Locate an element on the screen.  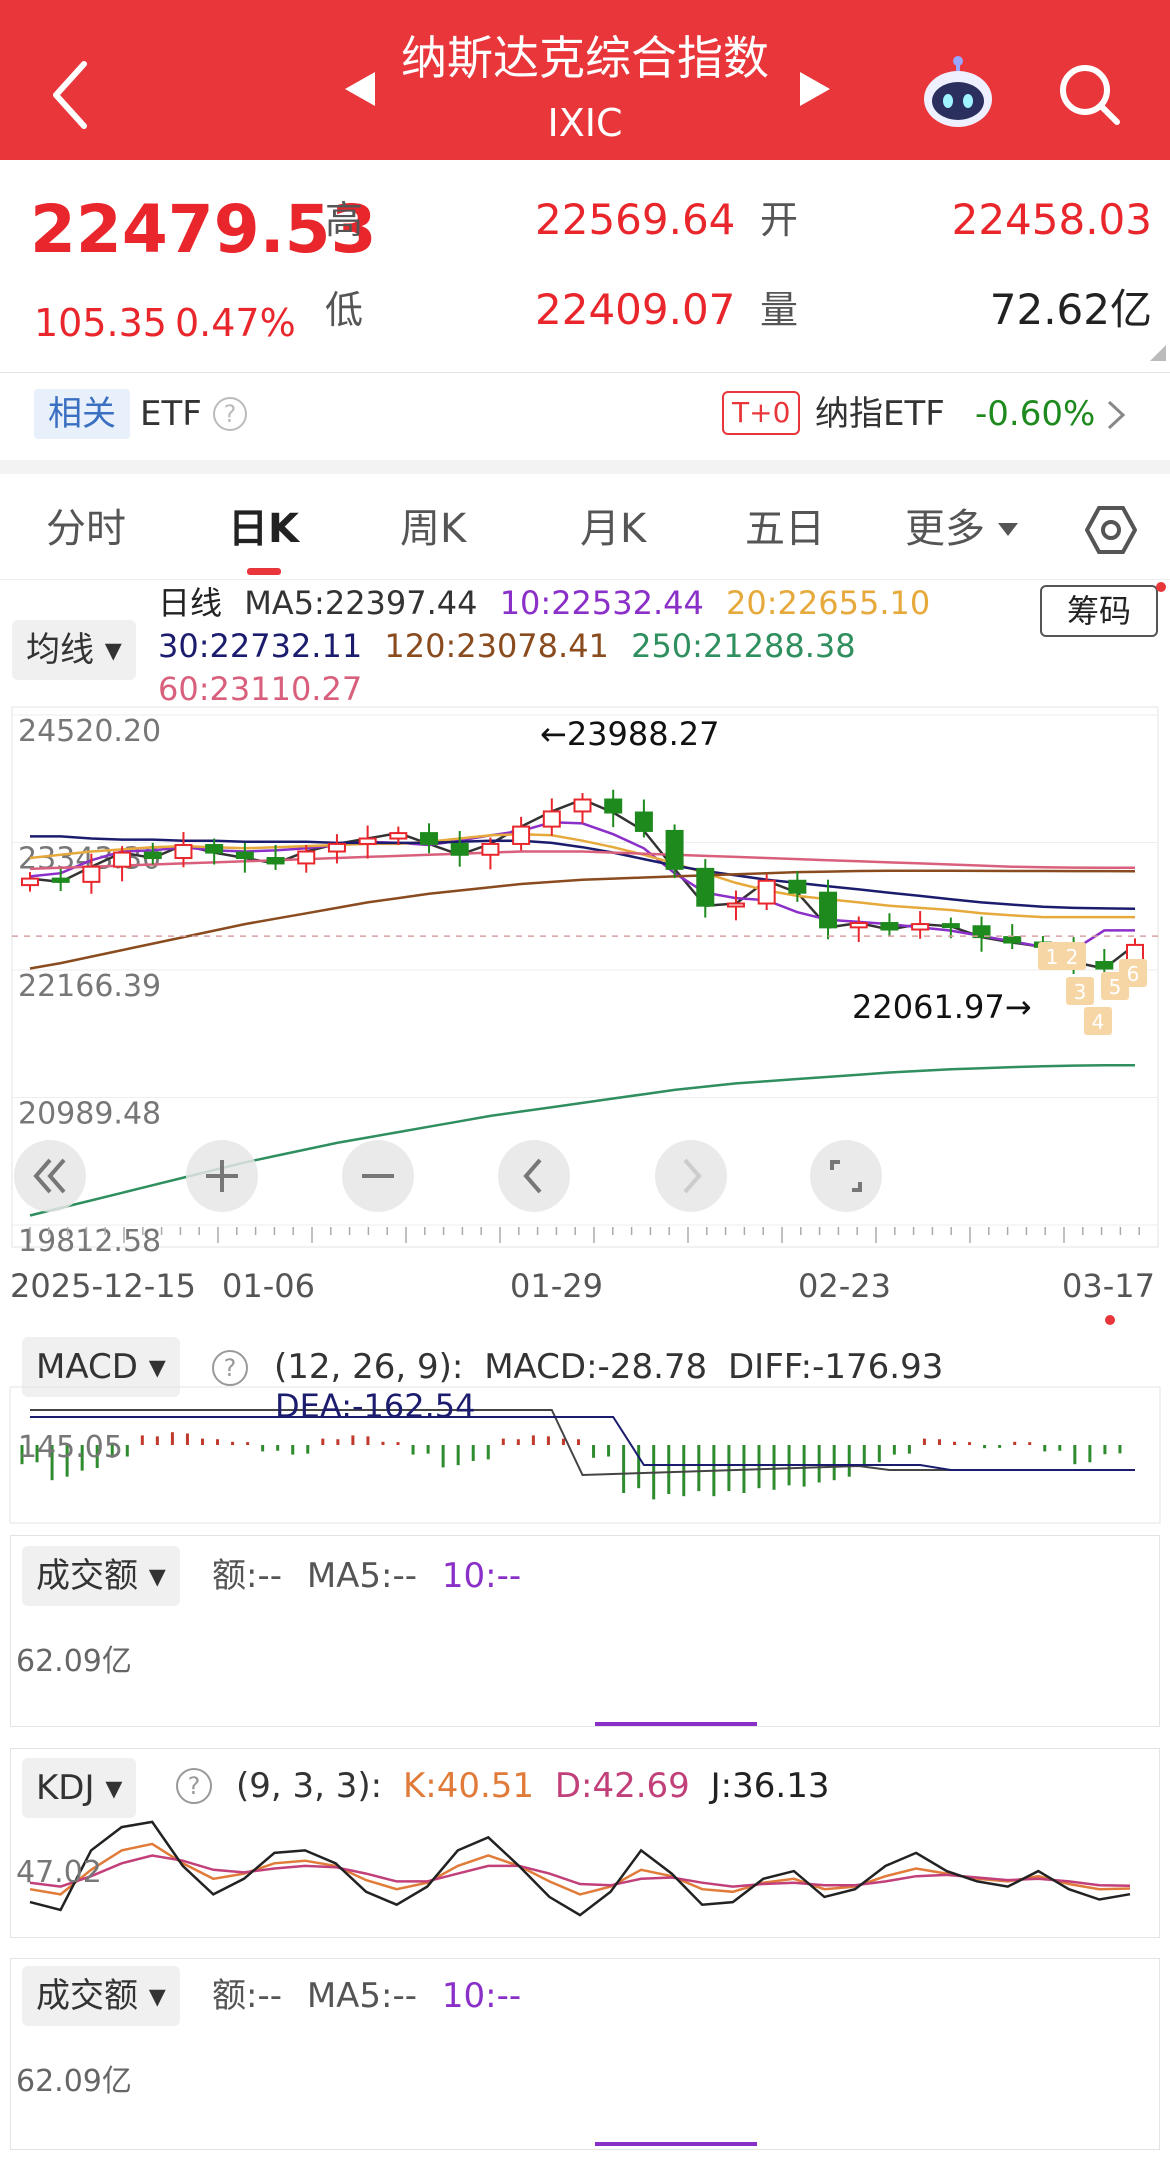
period-tabs: 分时 日K 周K 月K 五日 更多 is located at coordinates (585, 530).